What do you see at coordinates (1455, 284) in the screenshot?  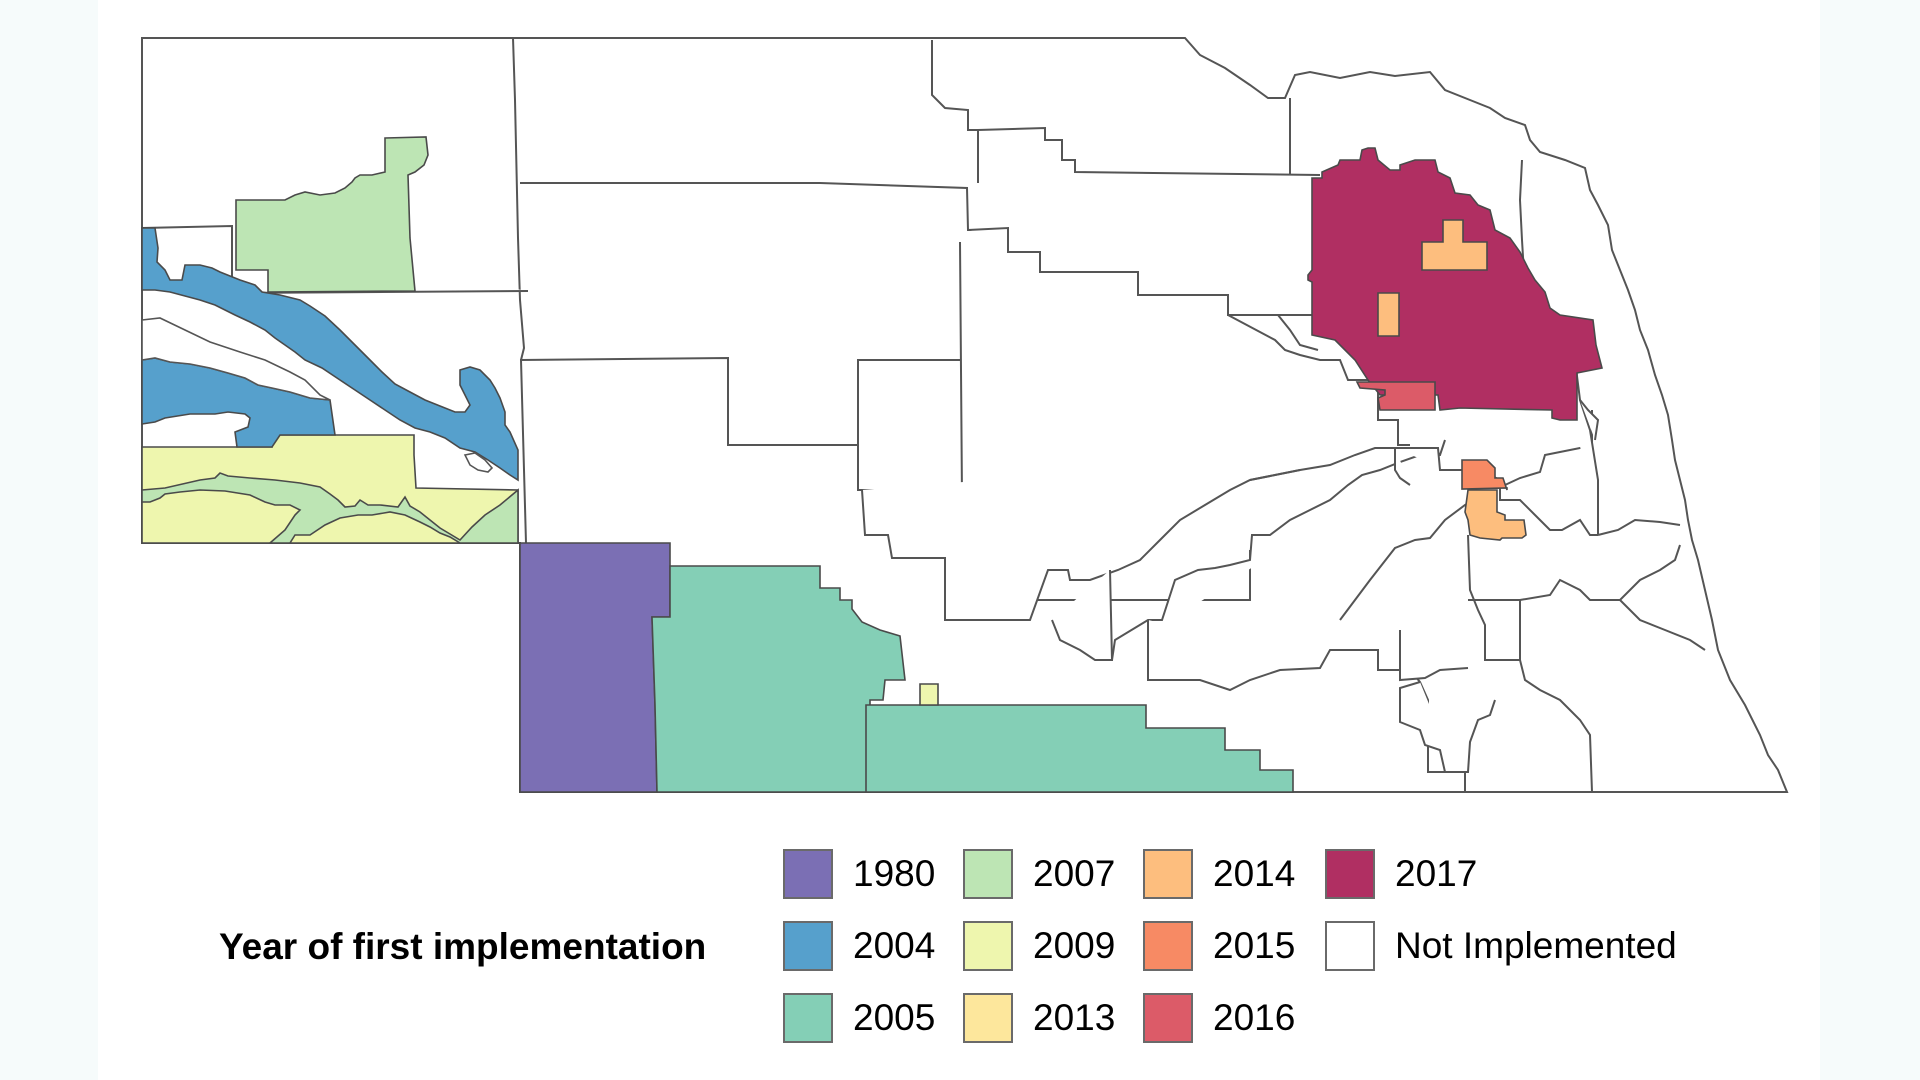 I see `zone-2017-northeast` at bounding box center [1455, 284].